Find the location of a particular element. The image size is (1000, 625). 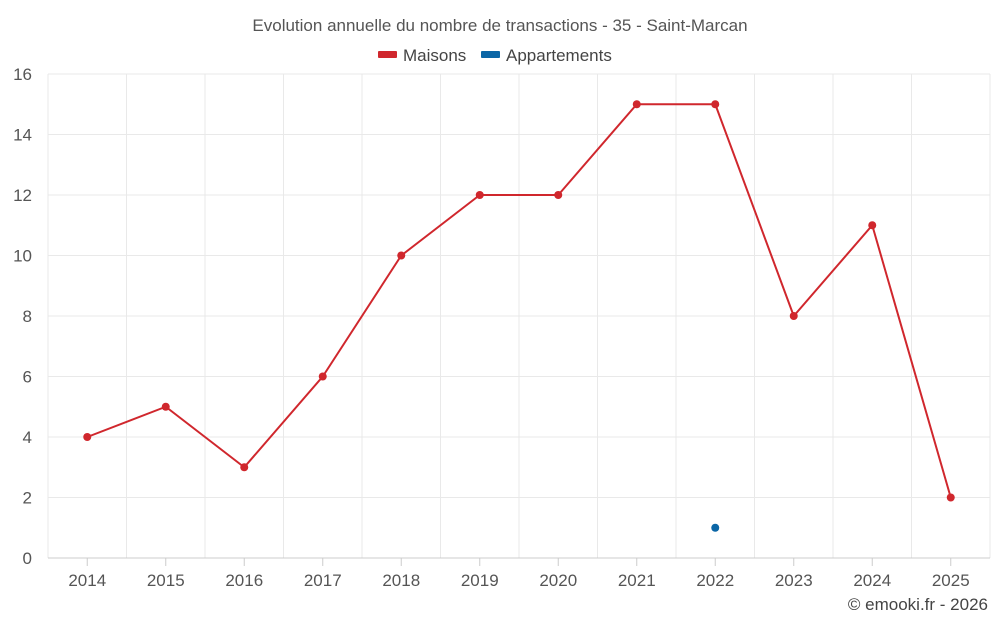

legend-label-appartements: Appartements is located at coordinates (559, 55).